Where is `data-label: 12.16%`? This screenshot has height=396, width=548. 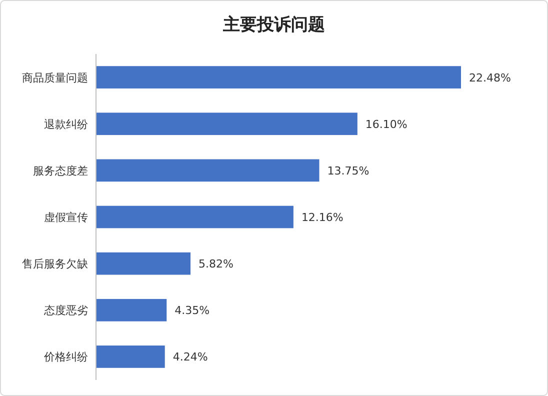
data-label: 12.16% is located at coordinates (322, 217).